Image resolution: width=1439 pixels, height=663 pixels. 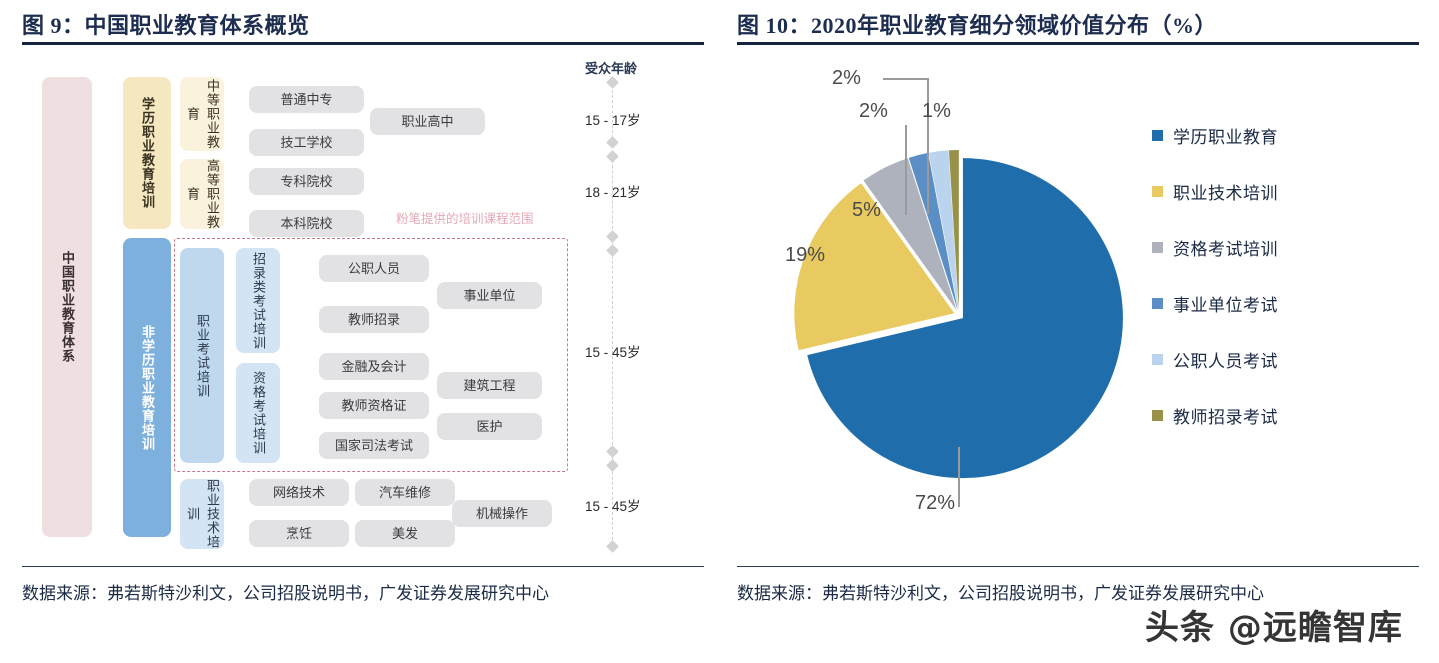 I want to click on leaf-item-17: 美发, so click(x=405, y=533).